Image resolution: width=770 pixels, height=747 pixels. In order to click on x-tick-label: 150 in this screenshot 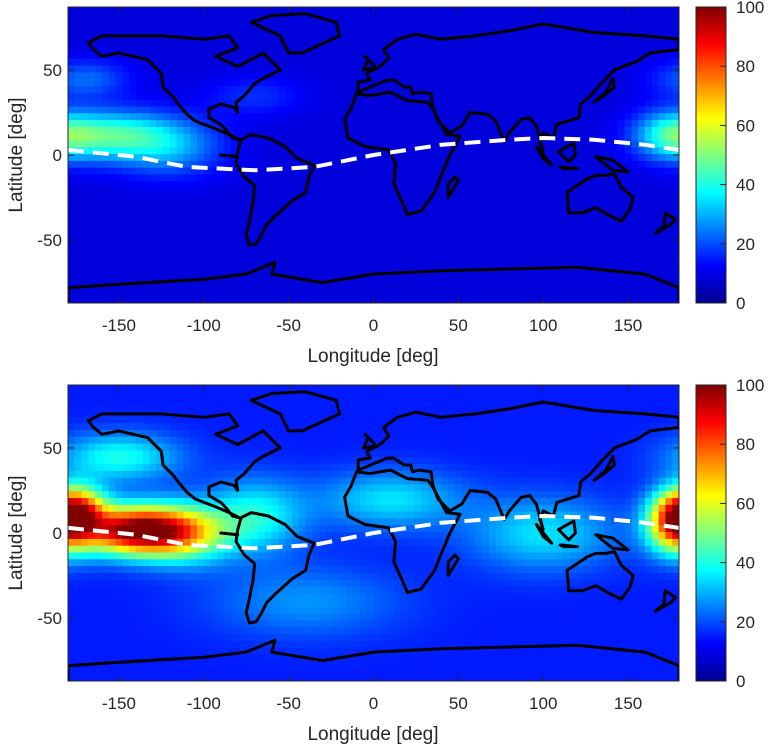, I will do `click(628, 325)`.